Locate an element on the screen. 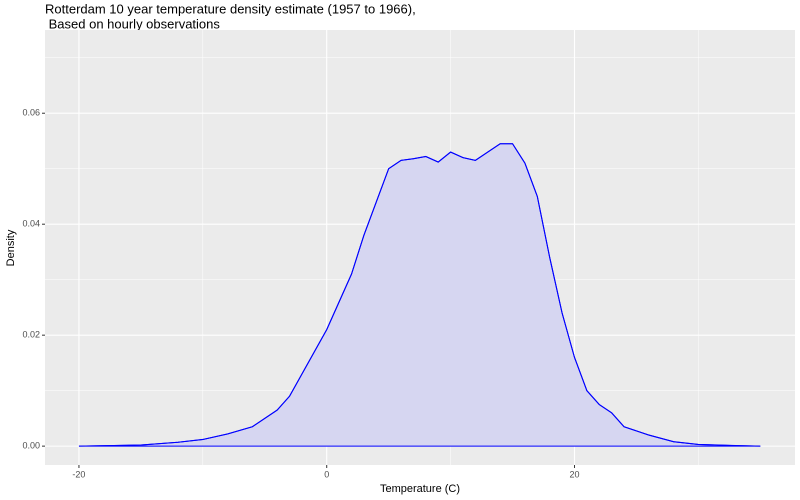 This screenshot has width=800, height=500. y-axis-label: Density is located at coordinates (11, 247).